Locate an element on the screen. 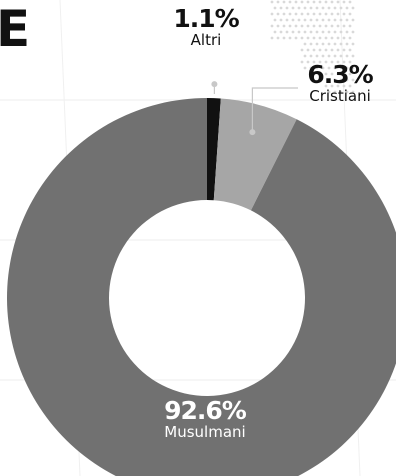 The width and height of the screenshot is (396, 476). leader-line-altri-dot is located at coordinates (214, 84).